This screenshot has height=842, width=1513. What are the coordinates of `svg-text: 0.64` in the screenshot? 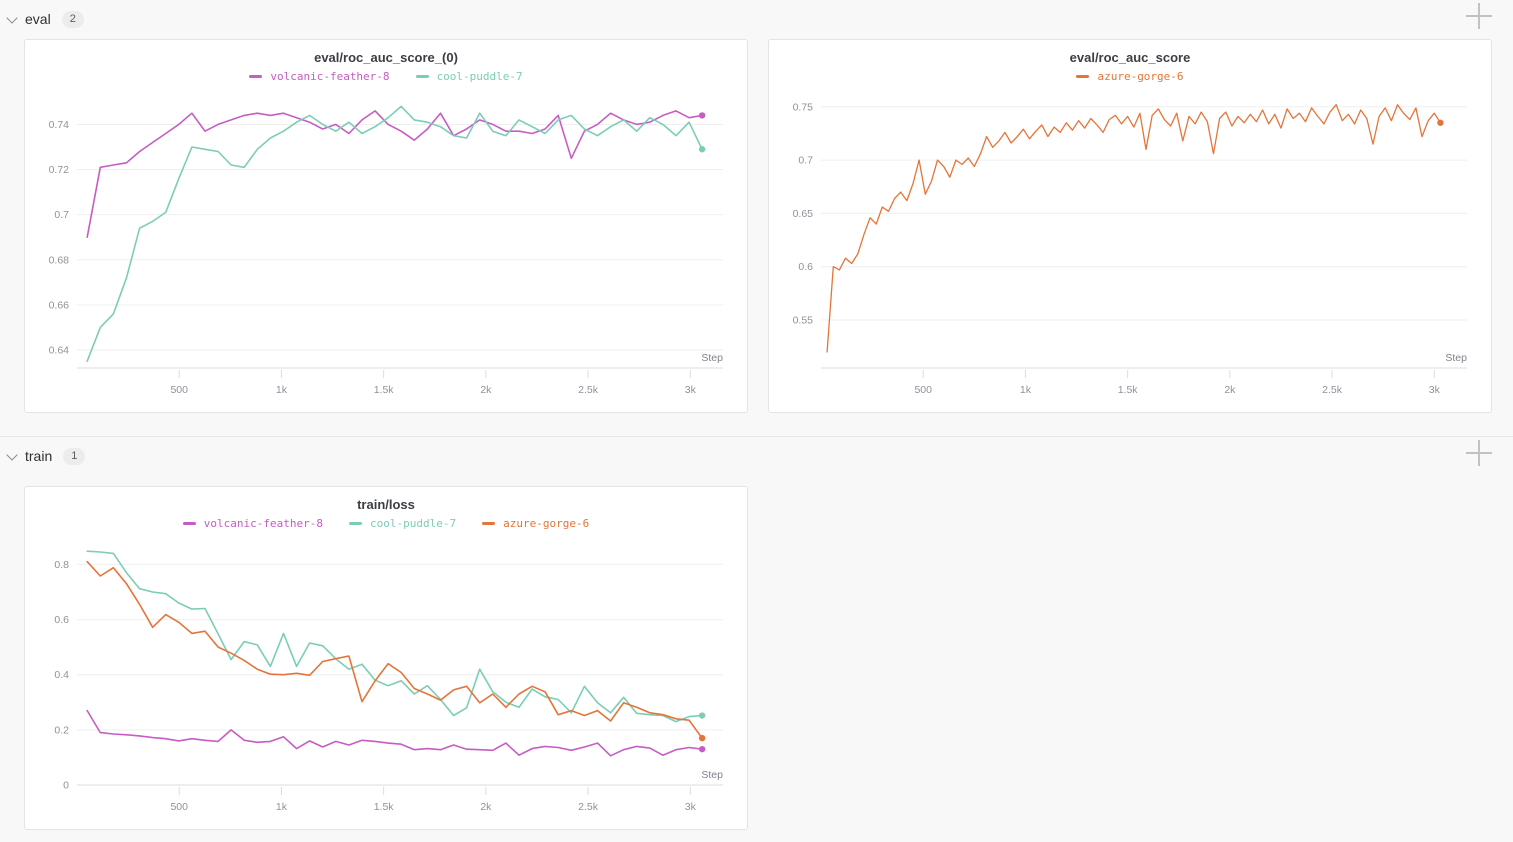 It's located at (59, 350).